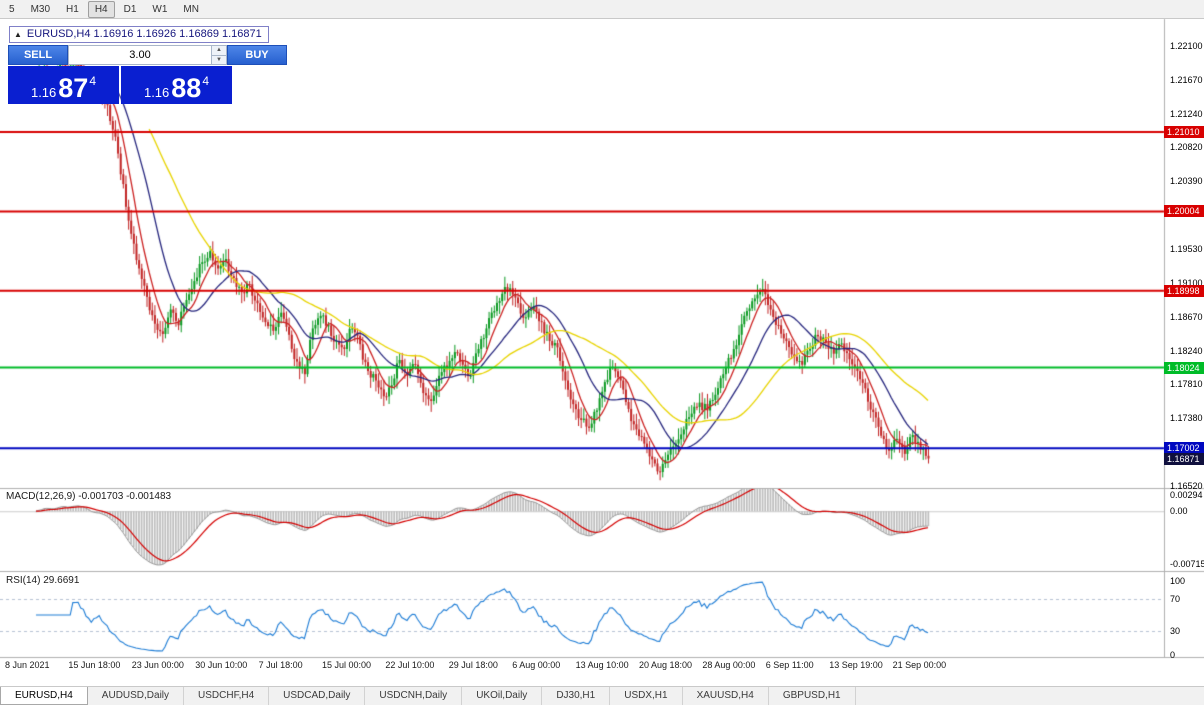 The width and height of the screenshot is (1204, 705). What do you see at coordinates (602, 9) in the screenshot?
I see `timeframe-toolbar: 5 M30 H1 H4 D1 W1 MN` at bounding box center [602, 9].